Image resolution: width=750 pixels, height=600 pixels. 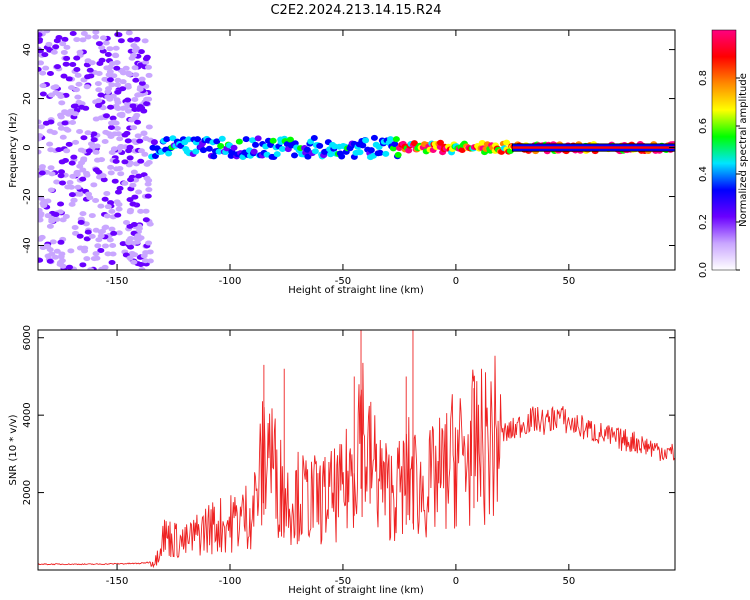 I want to click on colorbar-tick-label: 0.4, so click(x=703, y=174).